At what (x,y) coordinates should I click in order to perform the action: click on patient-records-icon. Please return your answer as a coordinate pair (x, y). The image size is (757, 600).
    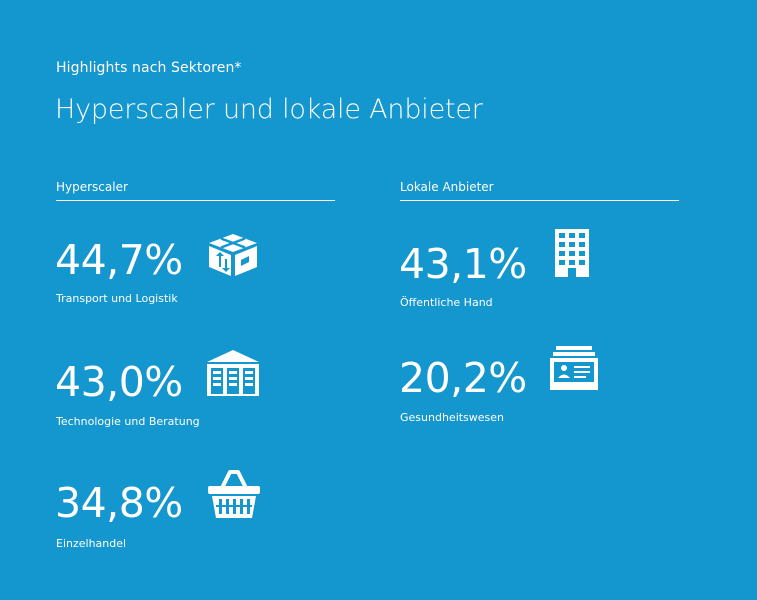
    Looking at the image, I should click on (574, 368).